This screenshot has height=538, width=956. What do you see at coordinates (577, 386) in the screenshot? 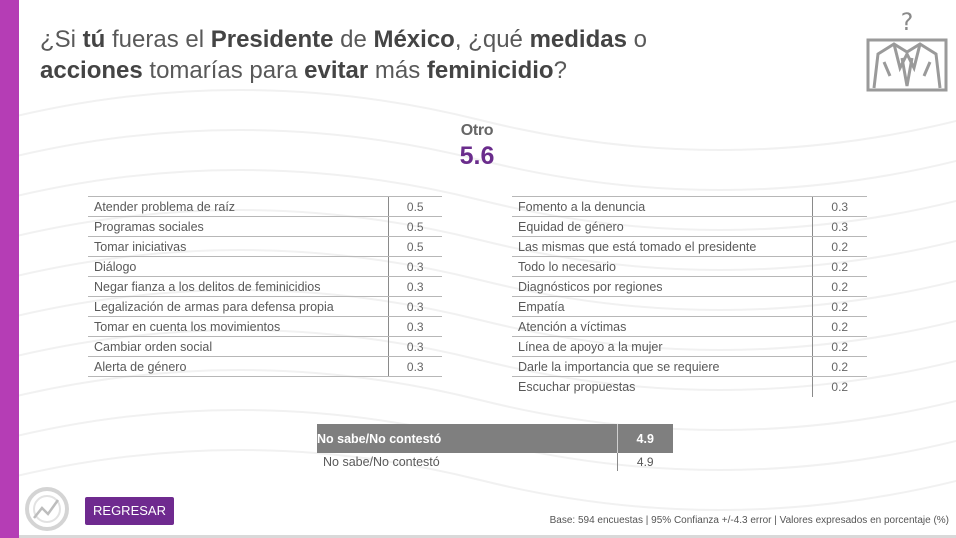
I see `response-label: Escuchar propuestas` at bounding box center [577, 386].